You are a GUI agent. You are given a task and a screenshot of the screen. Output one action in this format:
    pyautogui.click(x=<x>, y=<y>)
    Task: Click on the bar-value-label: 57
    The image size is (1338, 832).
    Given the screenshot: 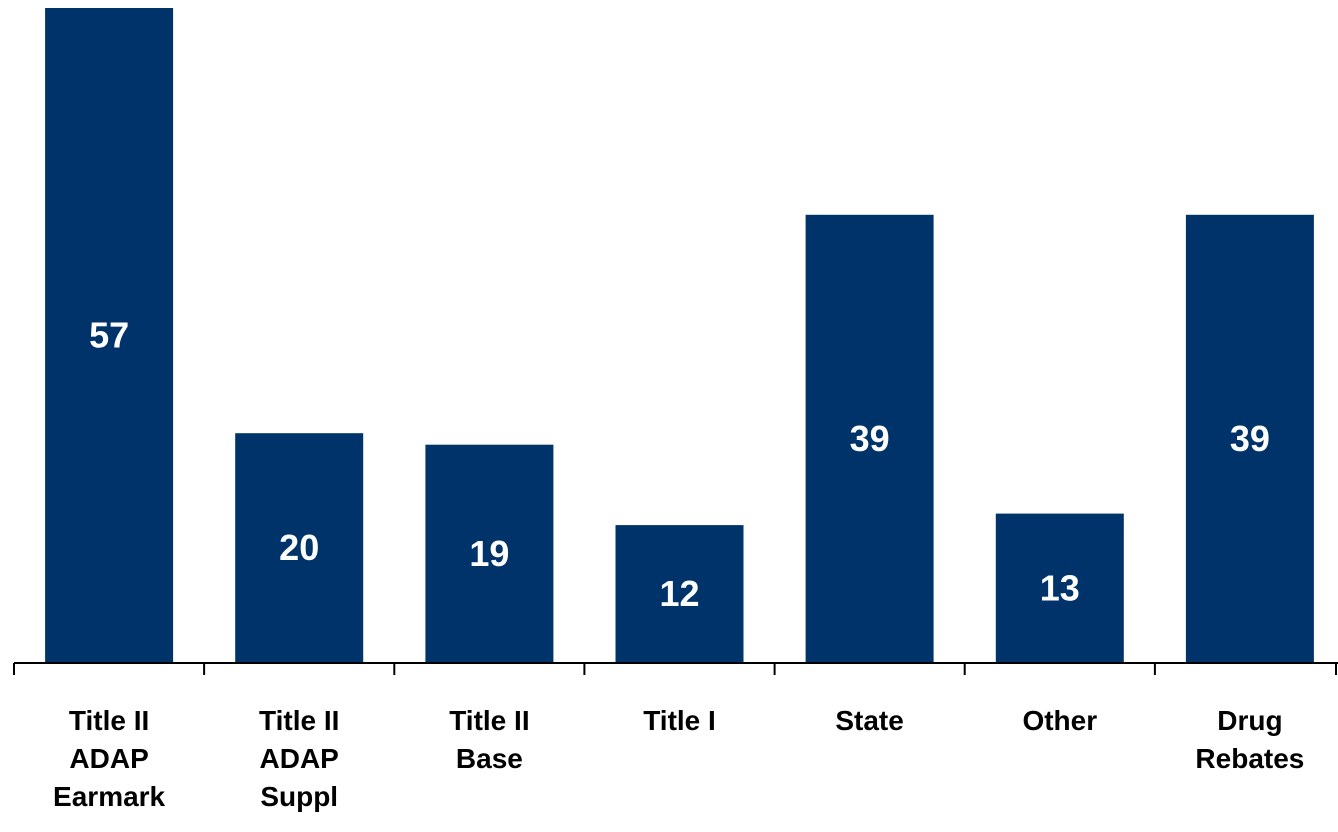 What is the action you would take?
    pyautogui.click(x=109, y=335)
    